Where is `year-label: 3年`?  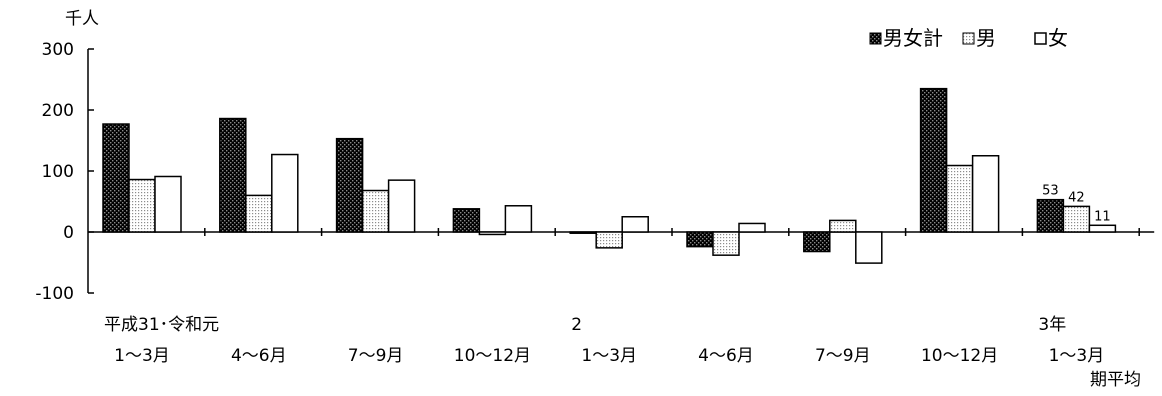
year-label: 3年 is located at coordinates (1052, 325).